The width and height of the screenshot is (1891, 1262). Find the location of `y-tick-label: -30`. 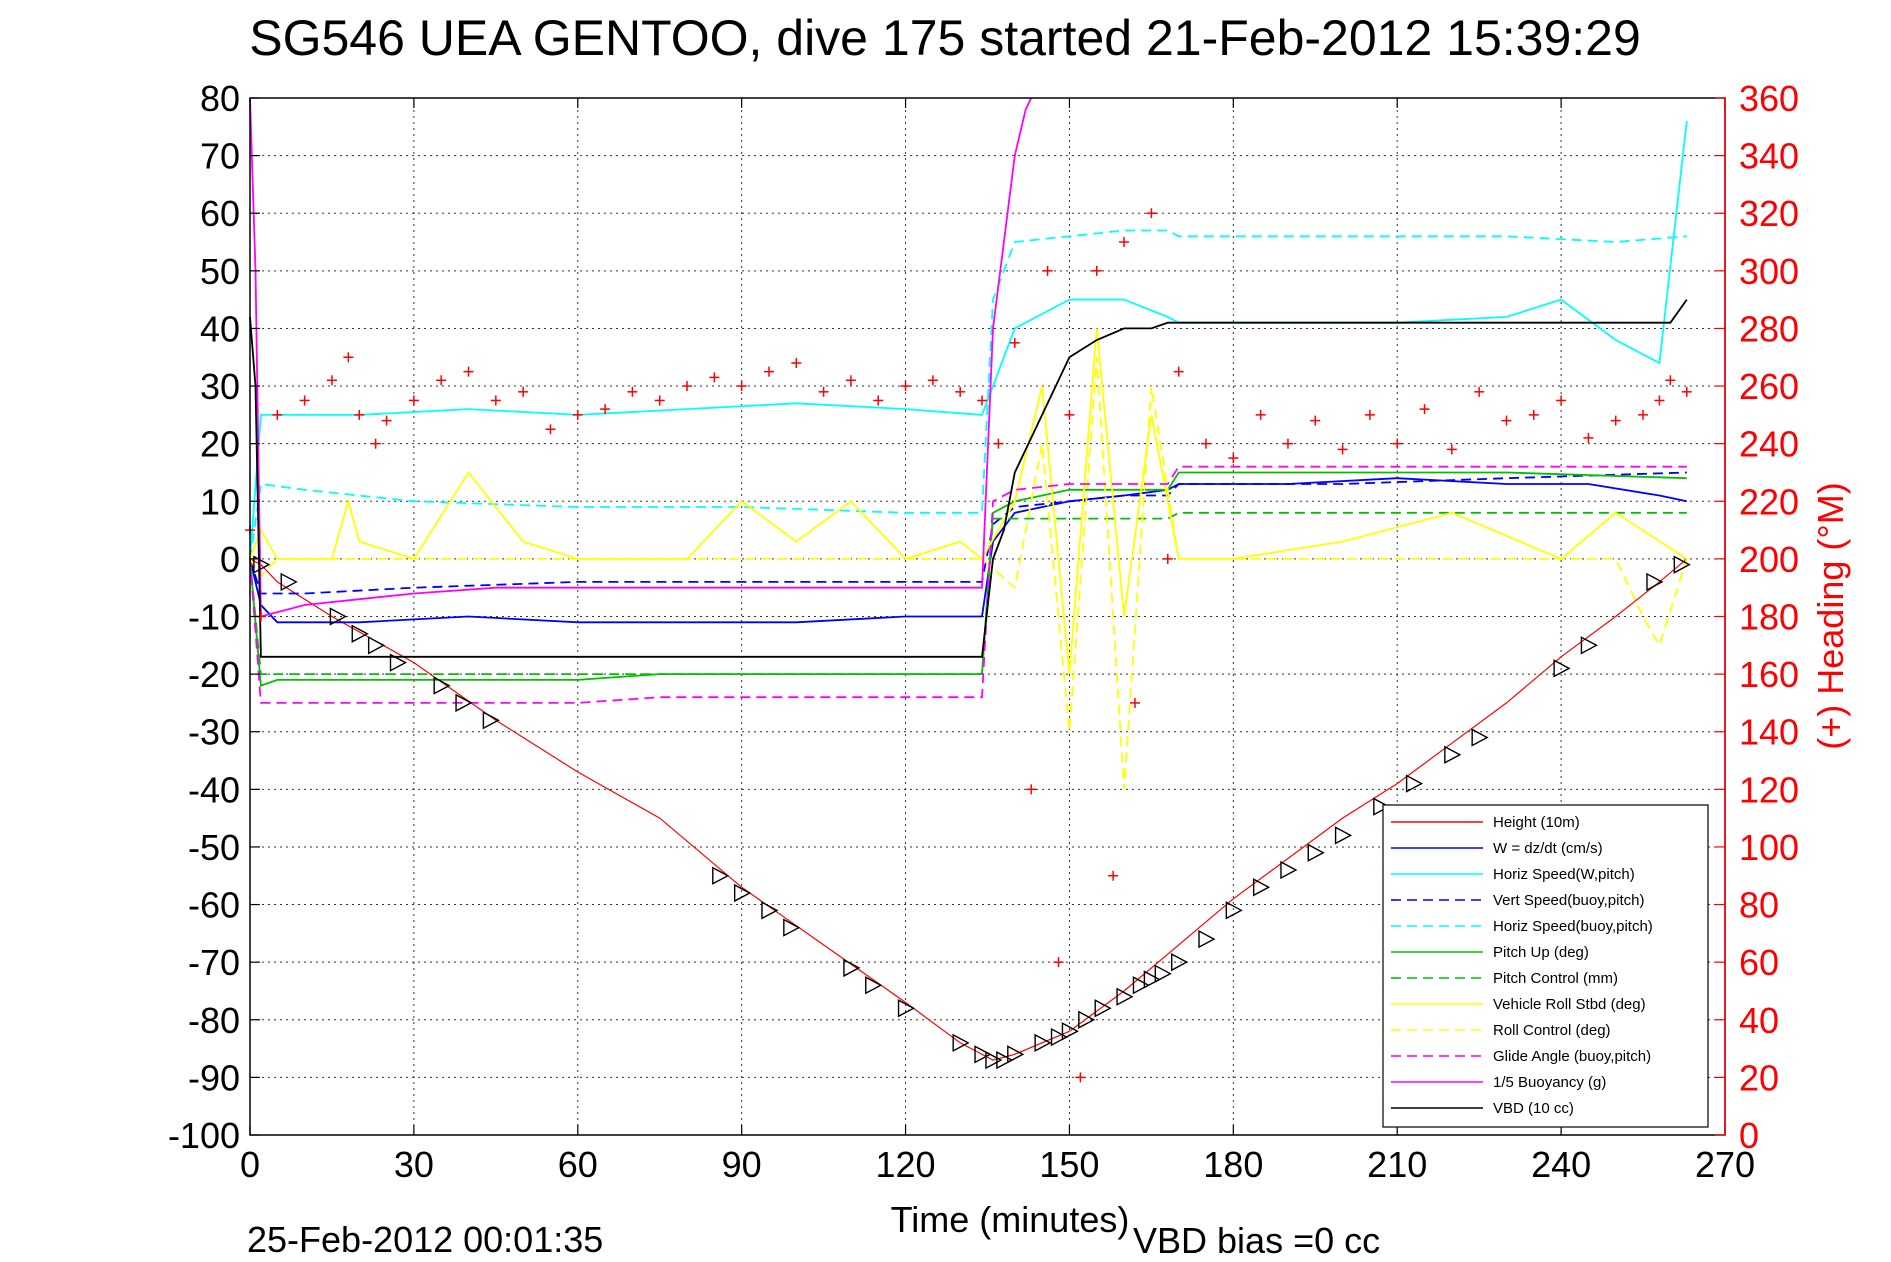

y-tick-label: -30 is located at coordinates (214, 732).